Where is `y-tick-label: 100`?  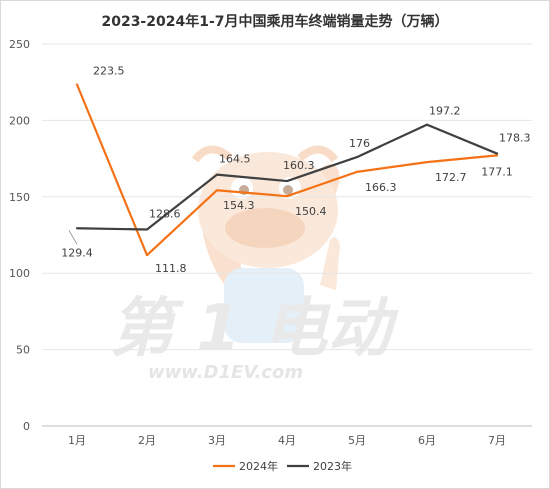 y-tick-label: 100 is located at coordinates (19, 273).